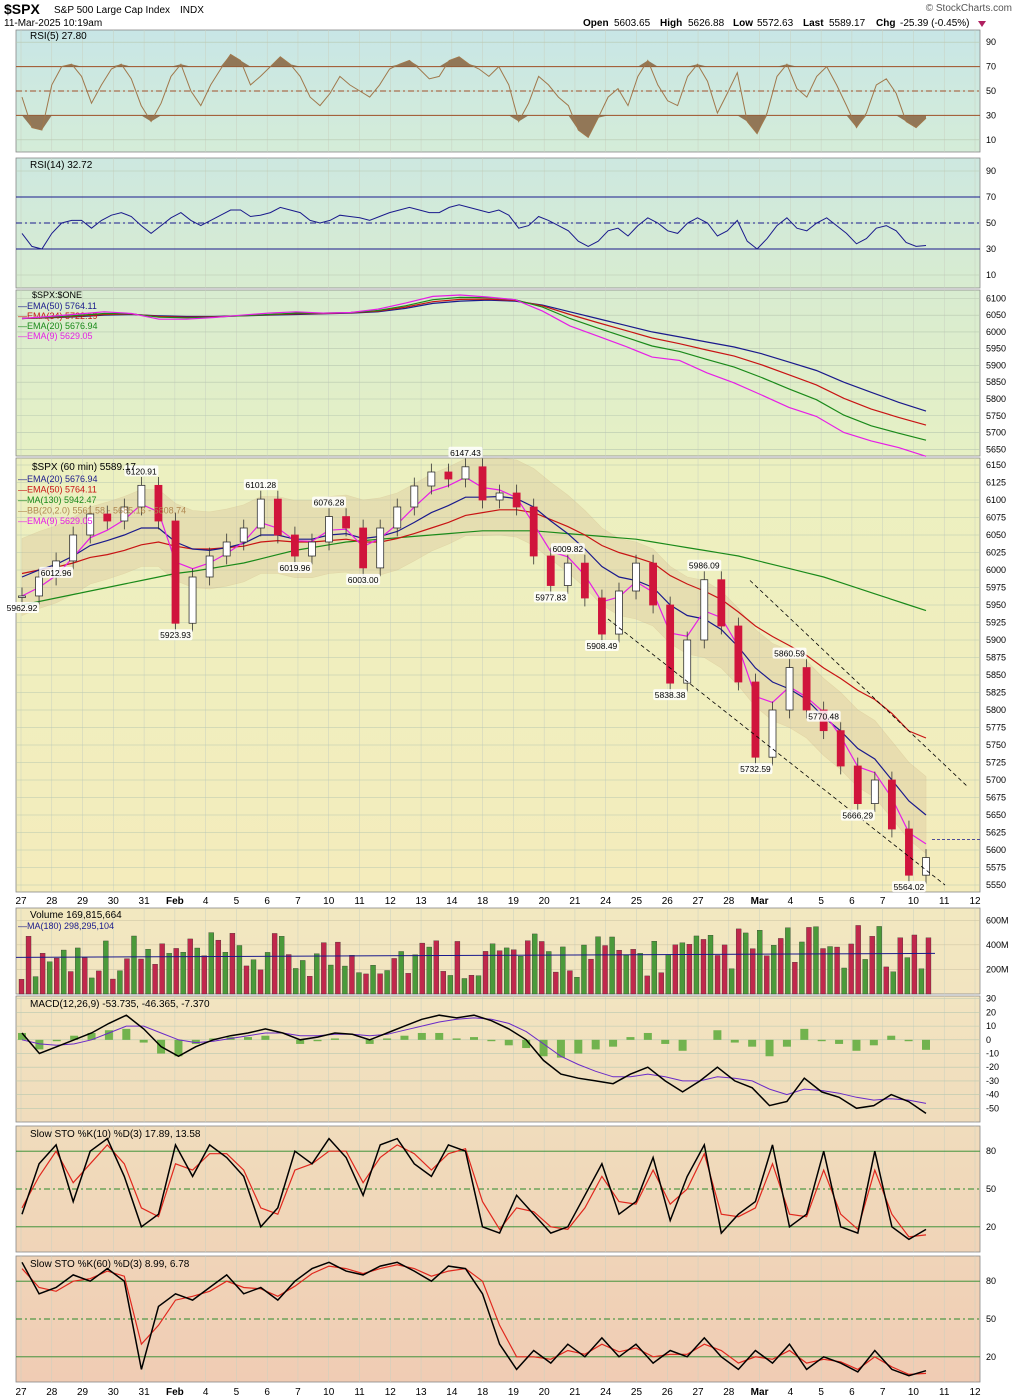  Describe the element at coordinates (57, 295) in the screenshot. I see `ema-title: $SPX:$ONE` at that location.